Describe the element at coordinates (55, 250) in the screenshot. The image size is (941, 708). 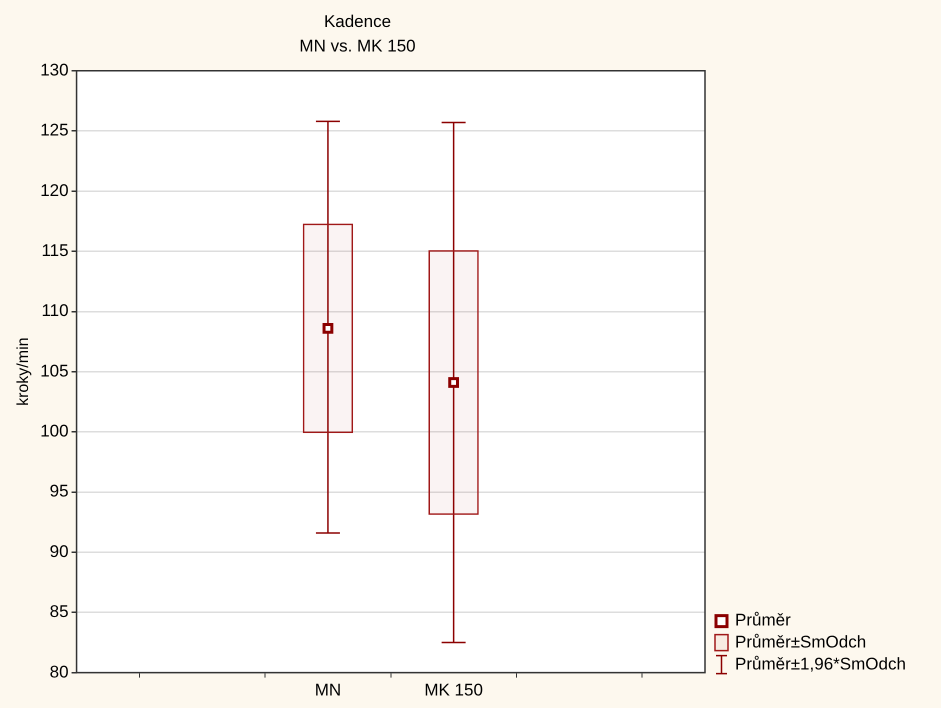
I see `y-tick-label: 115` at that location.